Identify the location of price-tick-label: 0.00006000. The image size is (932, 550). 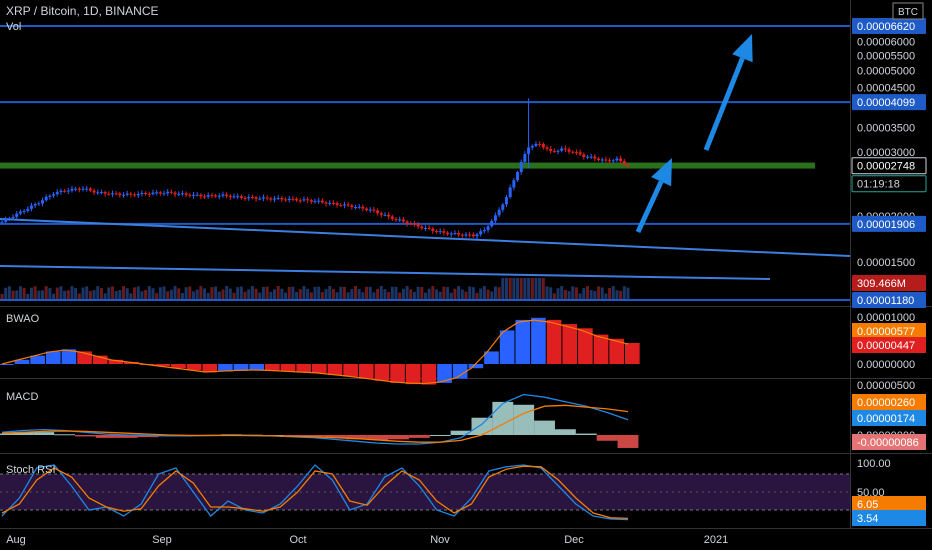
(886, 43).